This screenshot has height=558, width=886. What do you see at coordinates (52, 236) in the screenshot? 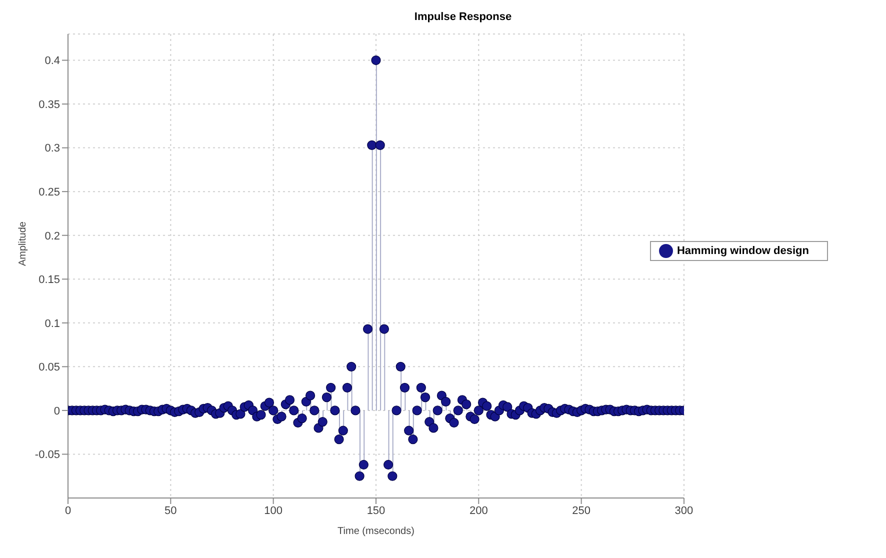
I see `y-tick-label: 0.2` at bounding box center [52, 236].